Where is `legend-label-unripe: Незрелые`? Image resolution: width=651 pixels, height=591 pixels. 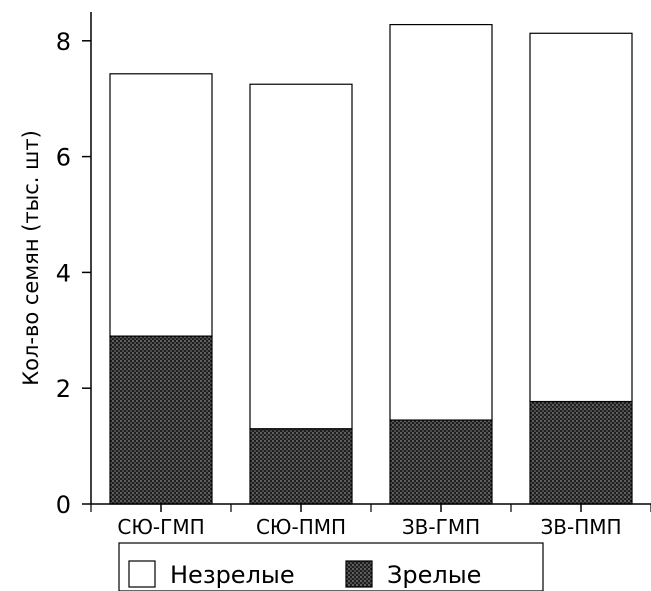
legend-label-unripe: Незрелые is located at coordinates (232, 575).